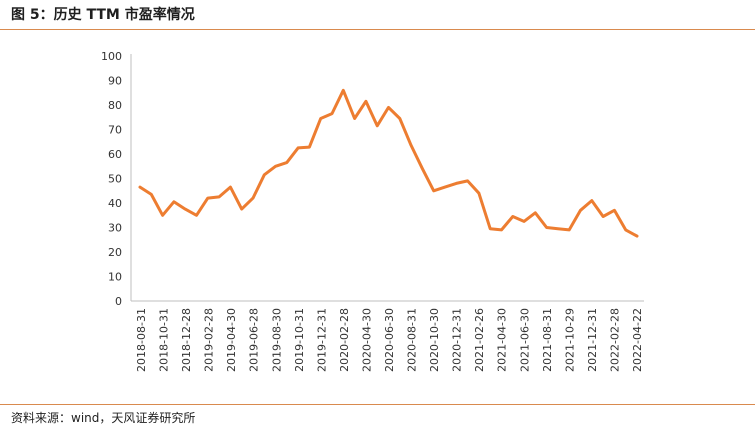 The image size is (755, 430). I want to click on x-tick-label: 2020-08-31, so click(412, 340).